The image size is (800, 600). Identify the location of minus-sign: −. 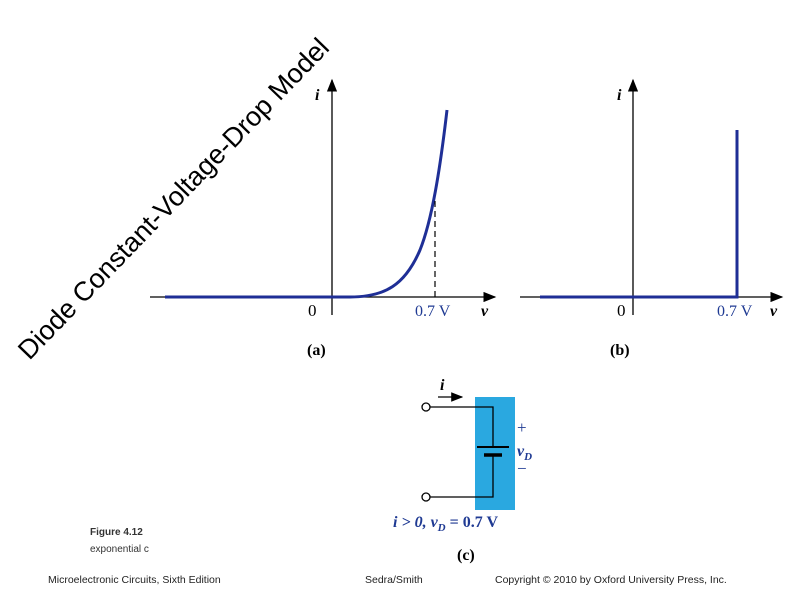
(522, 468).